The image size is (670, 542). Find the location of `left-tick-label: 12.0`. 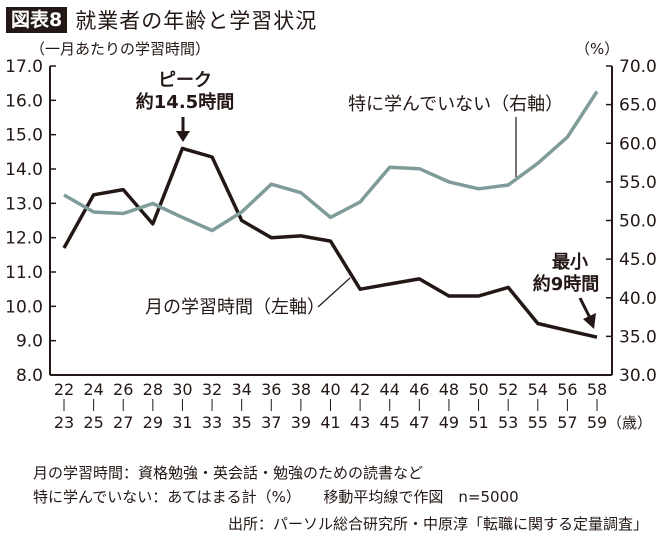

left-tick-label: 12.0 is located at coordinates (24, 239).